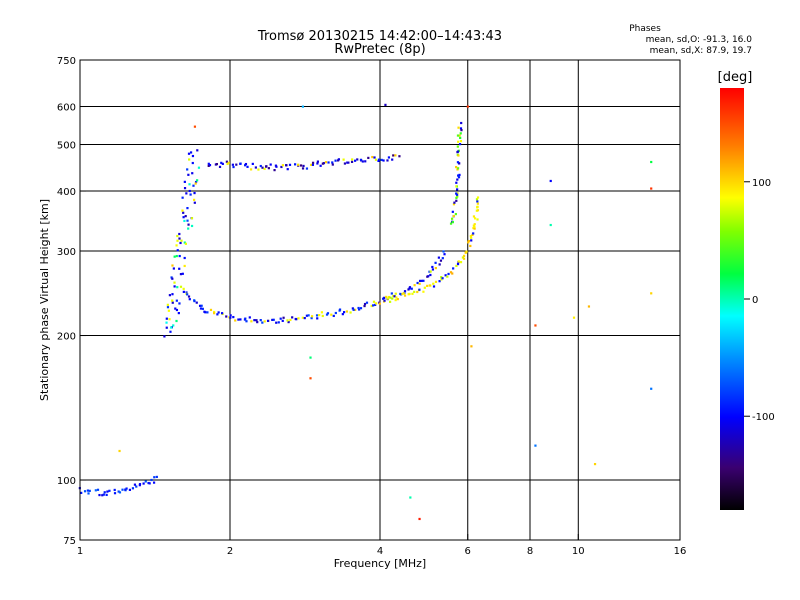 This screenshot has width=800, height=600. I want to click on y-tick-label: 200, so click(66, 337).